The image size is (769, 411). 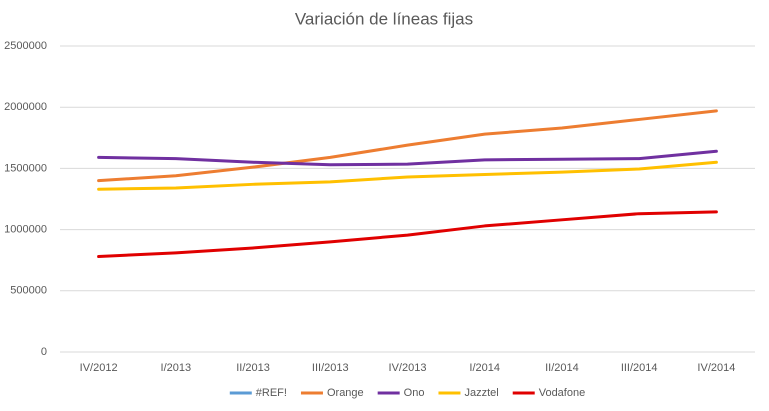 I want to click on y-tick-label: 500000, so click(x=28, y=291).